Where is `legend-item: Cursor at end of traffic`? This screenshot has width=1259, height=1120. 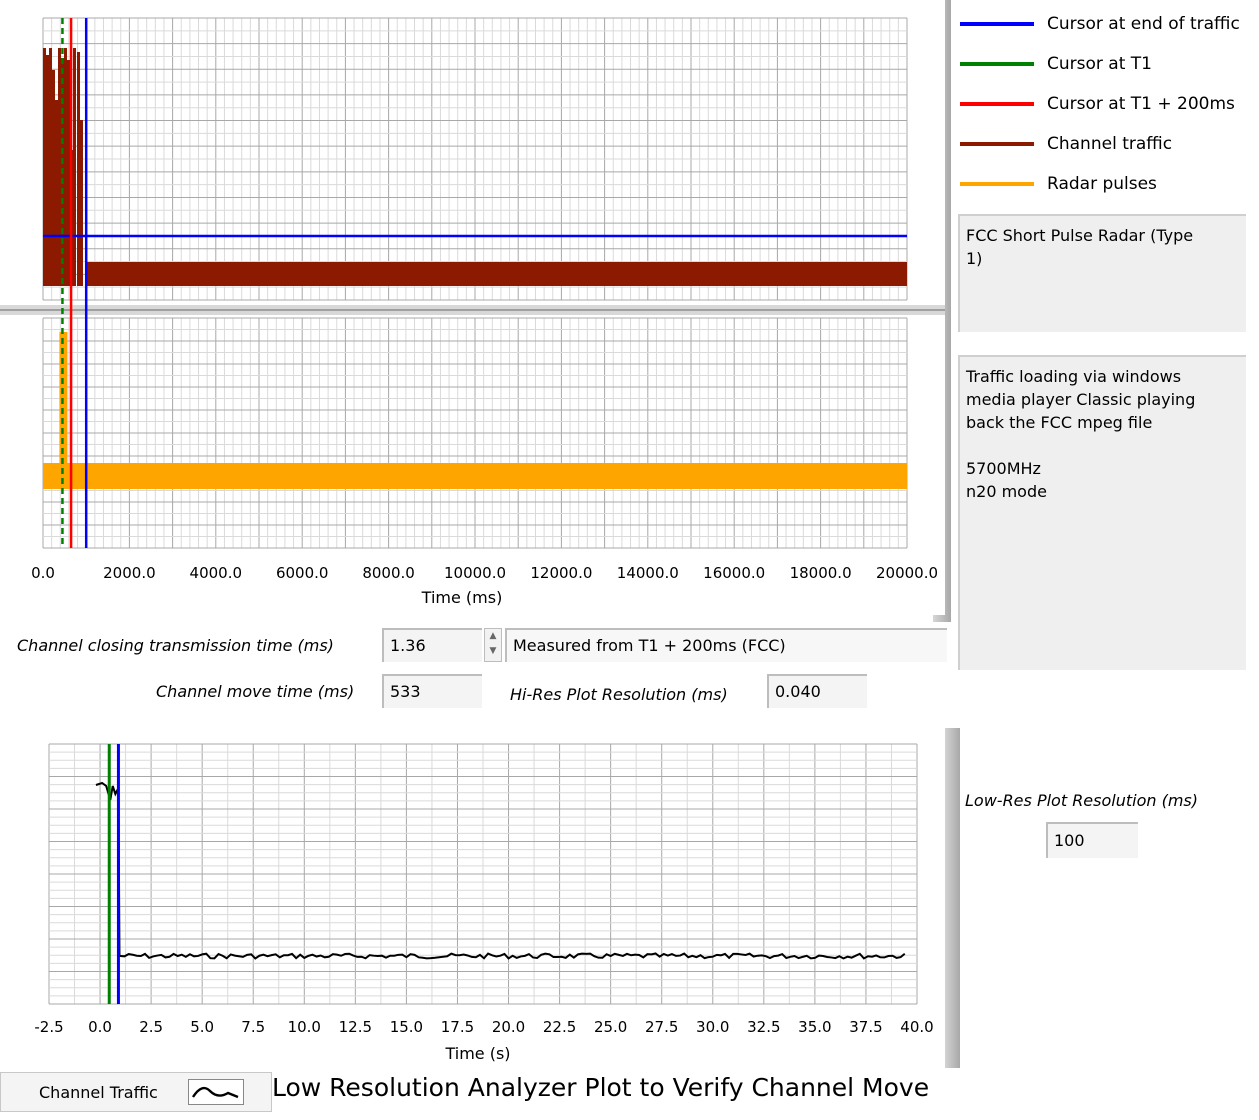
legend-item: Cursor at end of traffic is located at coordinates (1100, 24).